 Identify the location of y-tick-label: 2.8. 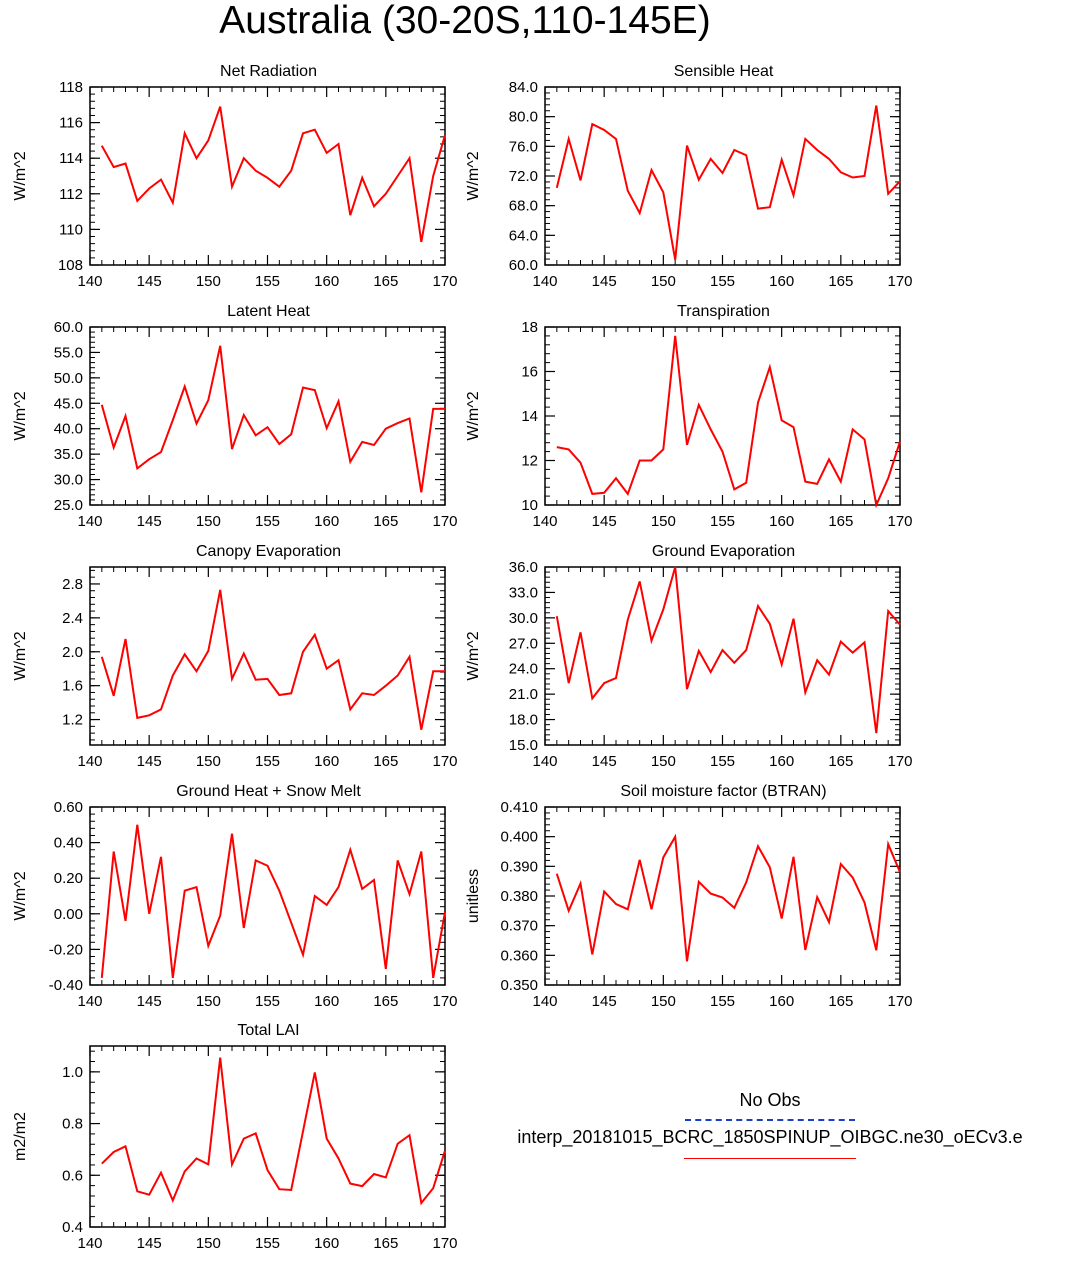
(72, 584).